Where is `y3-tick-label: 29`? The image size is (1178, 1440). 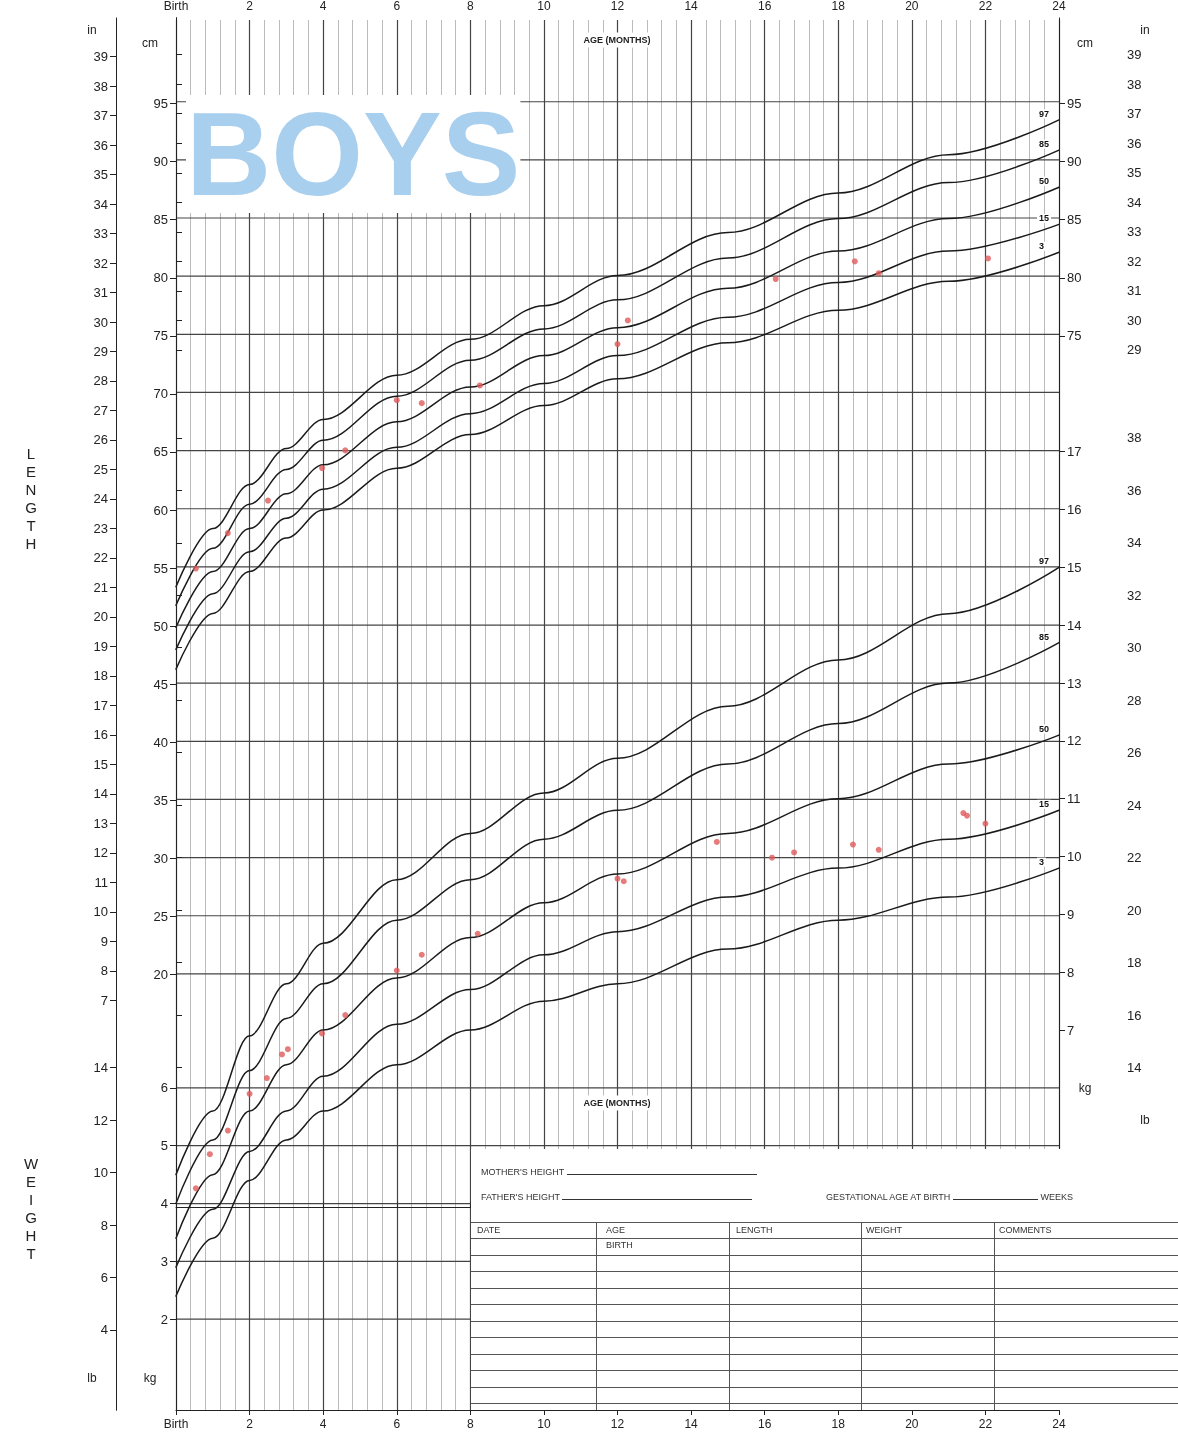 y3-tick-label: 29 is located at coordinates (100, 351).